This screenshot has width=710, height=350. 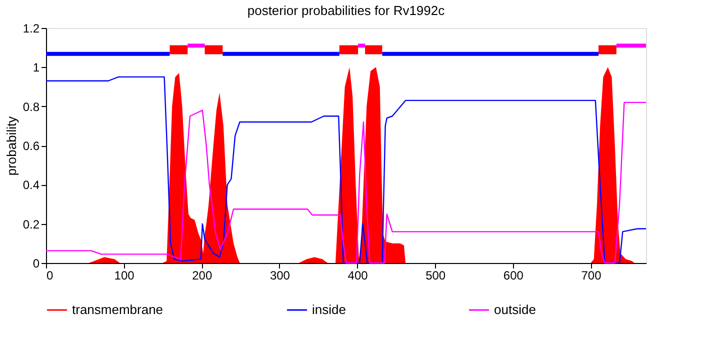 I want to click on chart-title: posterior probabilities for Rv1992c, so click(x=346, y=10).